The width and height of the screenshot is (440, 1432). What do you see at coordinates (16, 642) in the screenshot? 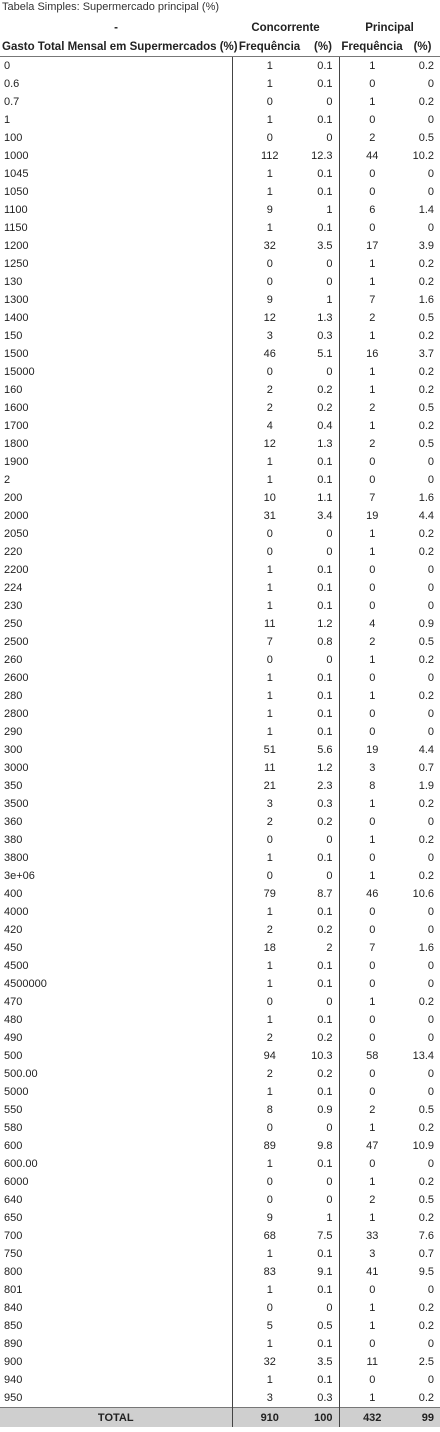
I see `cell-row-label: 2500` at bounding box center [16, 642].